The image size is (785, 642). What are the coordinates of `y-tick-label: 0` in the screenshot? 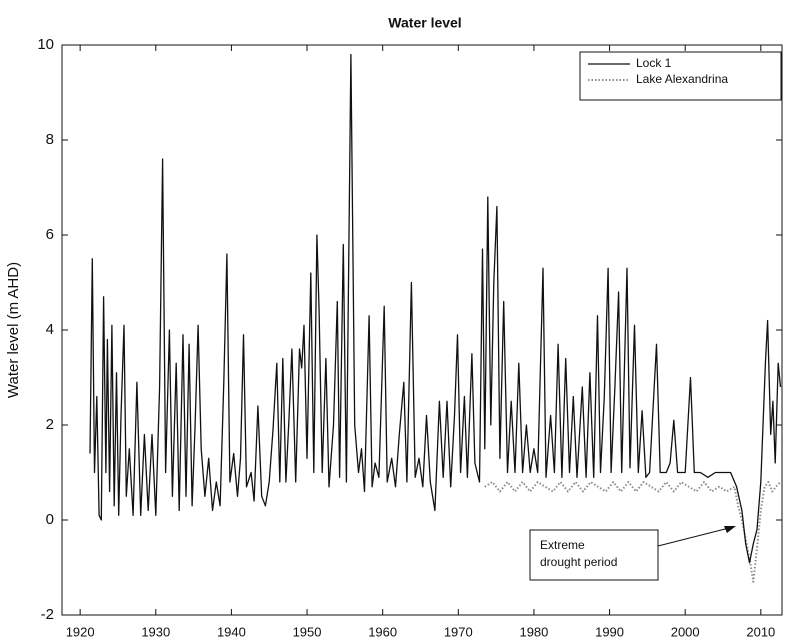 It's located at (50, 519).